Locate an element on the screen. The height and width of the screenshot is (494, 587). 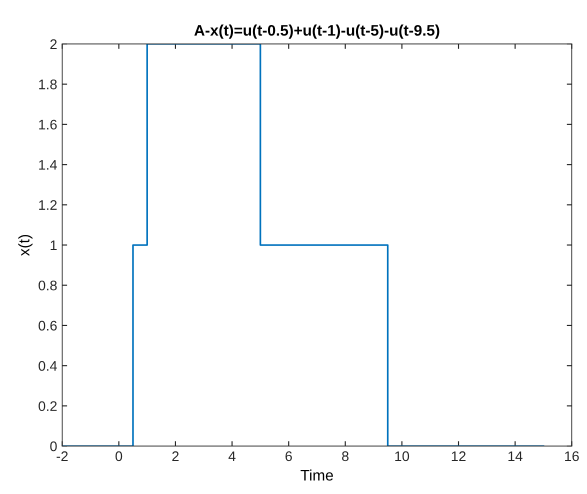
y-tick-label: 1.2 is located at coordinates (48, 205).